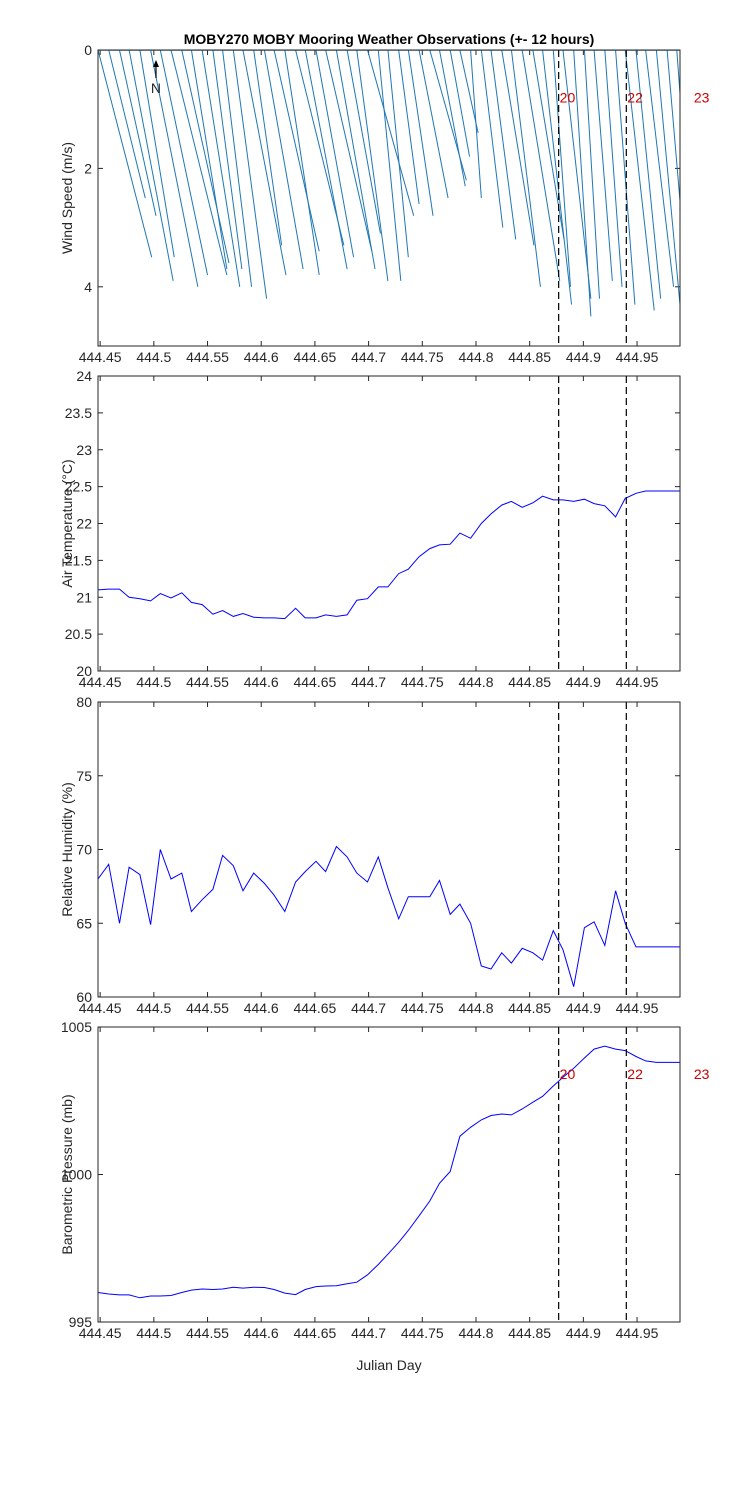 The height and width of the screenshot is (1500, 750). Describe the element at coordinates (67, 523) in the screenshot. I see `y-axis-label: Air Temperature (°C)` at that location.